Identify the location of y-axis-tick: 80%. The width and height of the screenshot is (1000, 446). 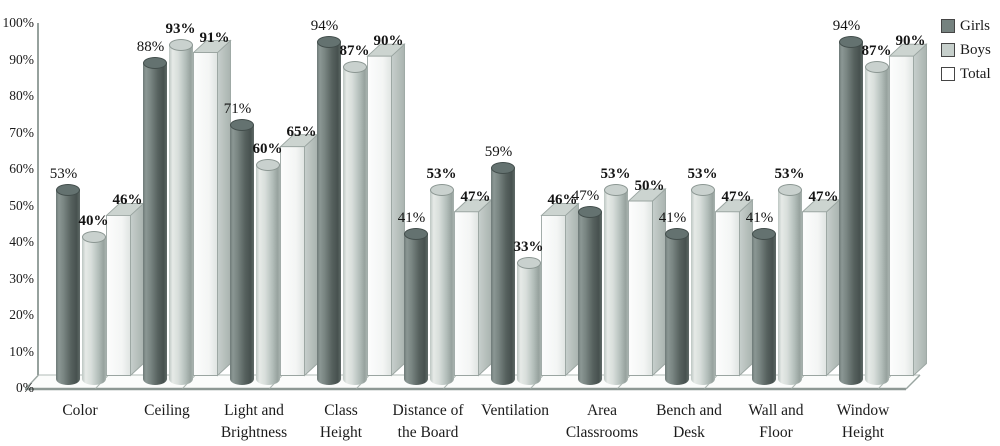
(21, 95).